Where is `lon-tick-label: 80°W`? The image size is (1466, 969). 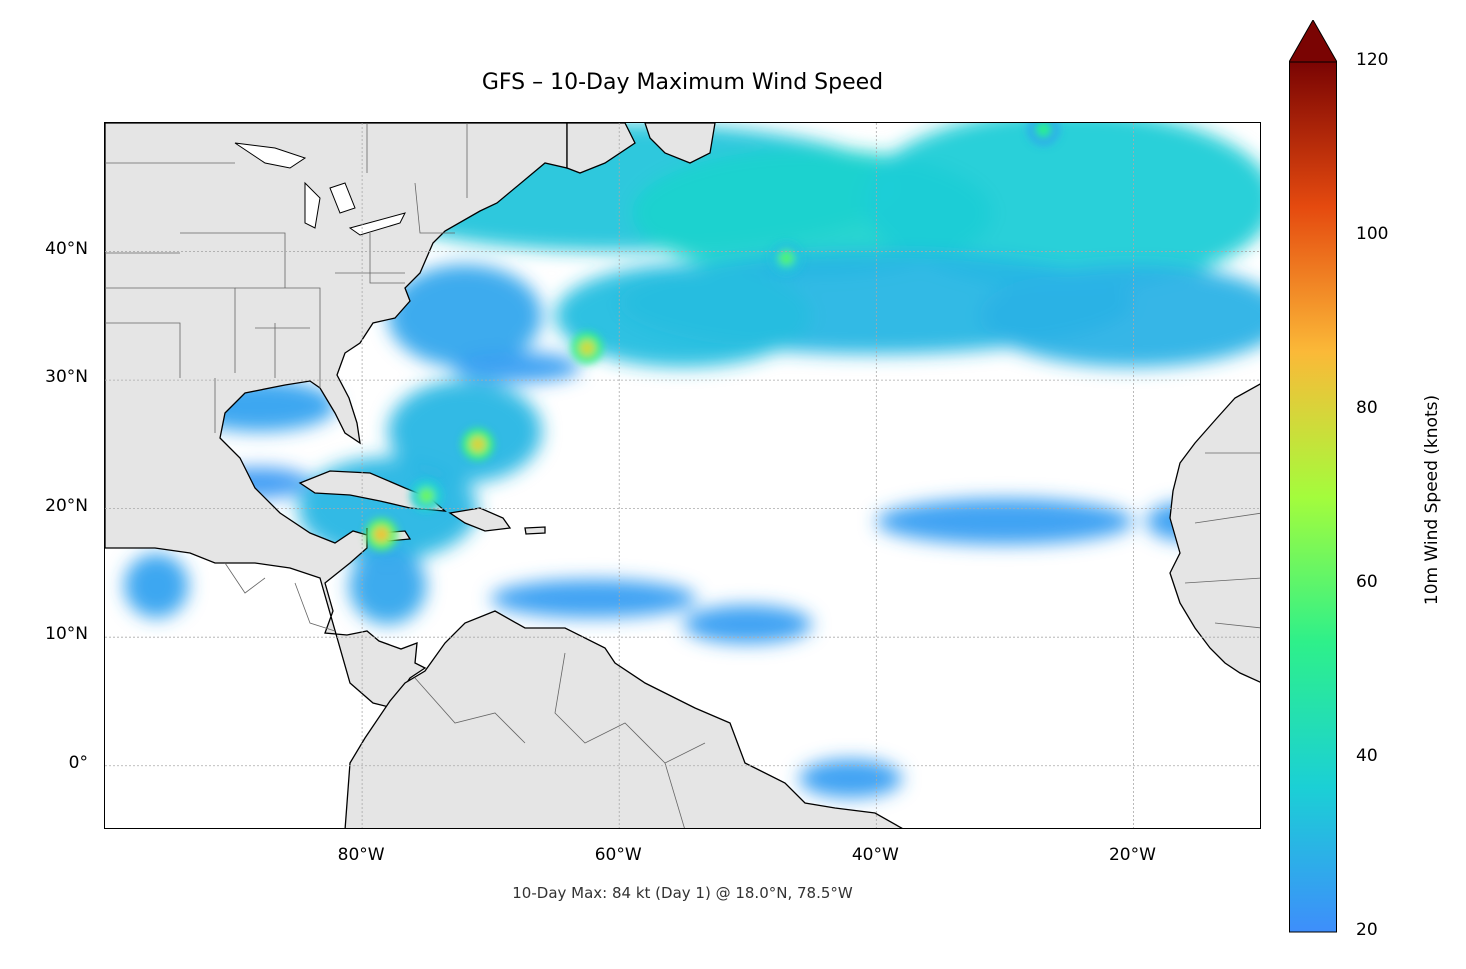
lon-tick-label: 80°W is located at coordinates (361, 855).